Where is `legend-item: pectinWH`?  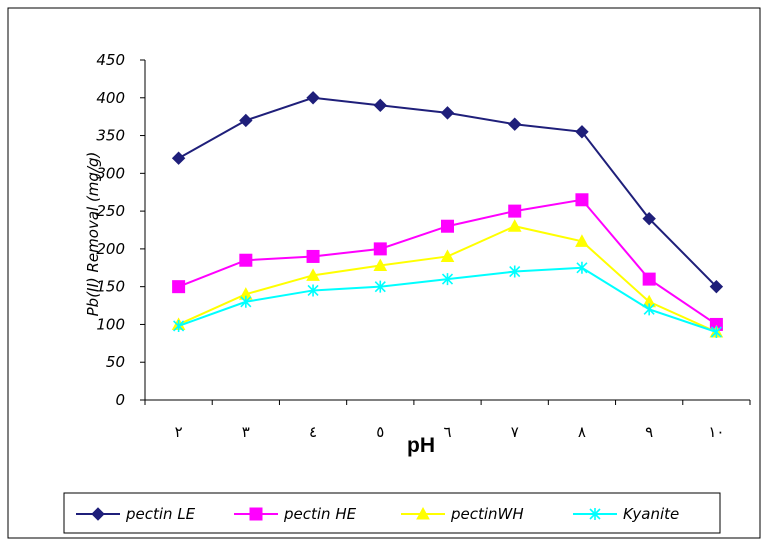
legend-item: pectinWH is located at coordinates (462, 514).